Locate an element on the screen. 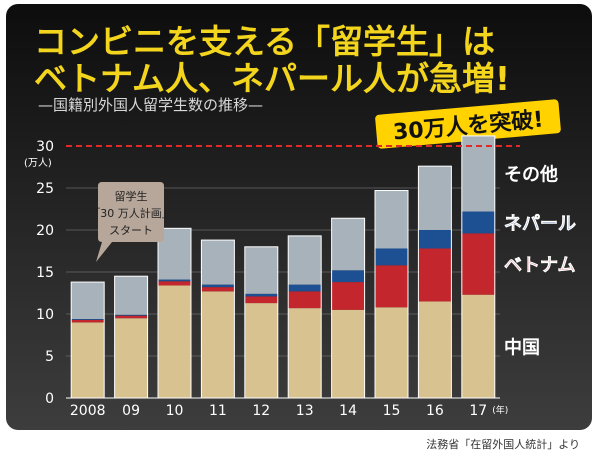 This screenshot has width=600, height=462. legend-label: その他 is located at coordinates (531, 175).